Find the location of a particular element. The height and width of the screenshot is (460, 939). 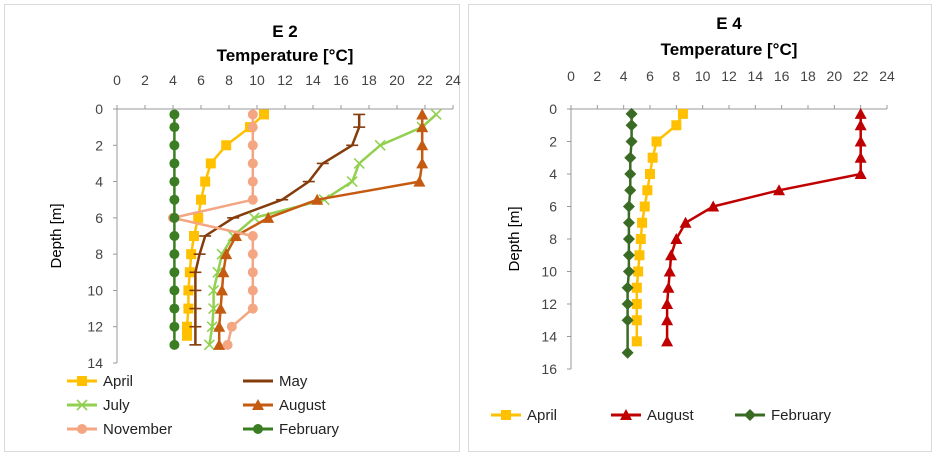

x-tick-label: 2 is located at coordinates (597, 76).